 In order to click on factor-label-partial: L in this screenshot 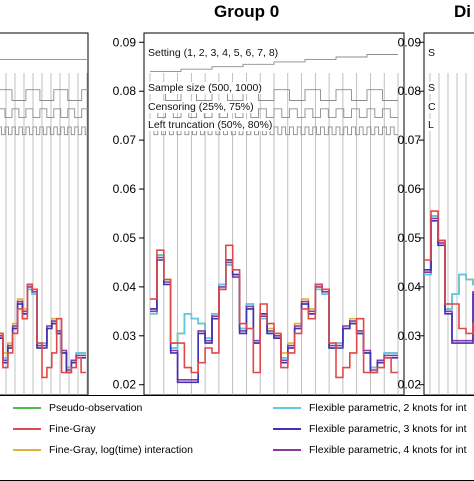, I will do `click(431, 124)`.